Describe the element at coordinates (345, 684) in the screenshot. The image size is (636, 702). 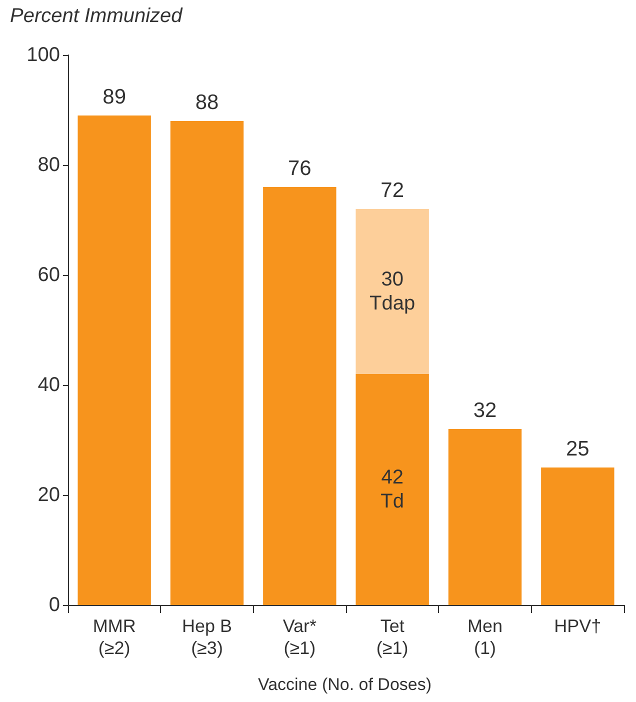
I see `x-axis-title: Vaccine (No. of Doses)` at that location.